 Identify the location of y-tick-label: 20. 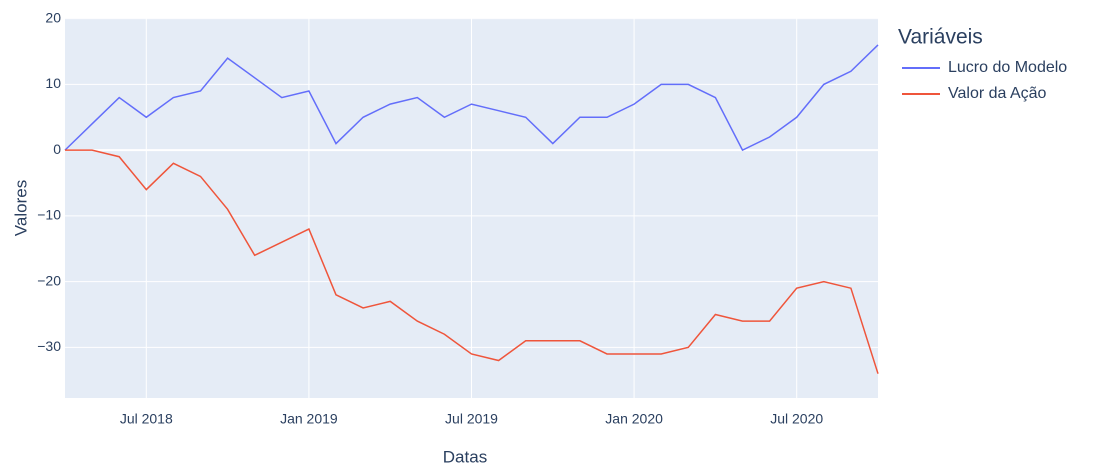
(53, 17).